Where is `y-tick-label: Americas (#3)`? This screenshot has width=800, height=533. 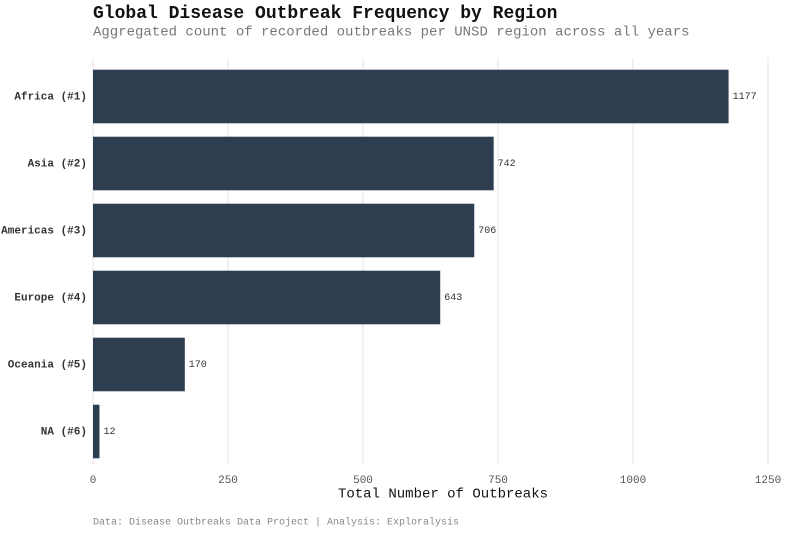 y-tick-label: Americas (#3) is located at coordinates (44, 231).